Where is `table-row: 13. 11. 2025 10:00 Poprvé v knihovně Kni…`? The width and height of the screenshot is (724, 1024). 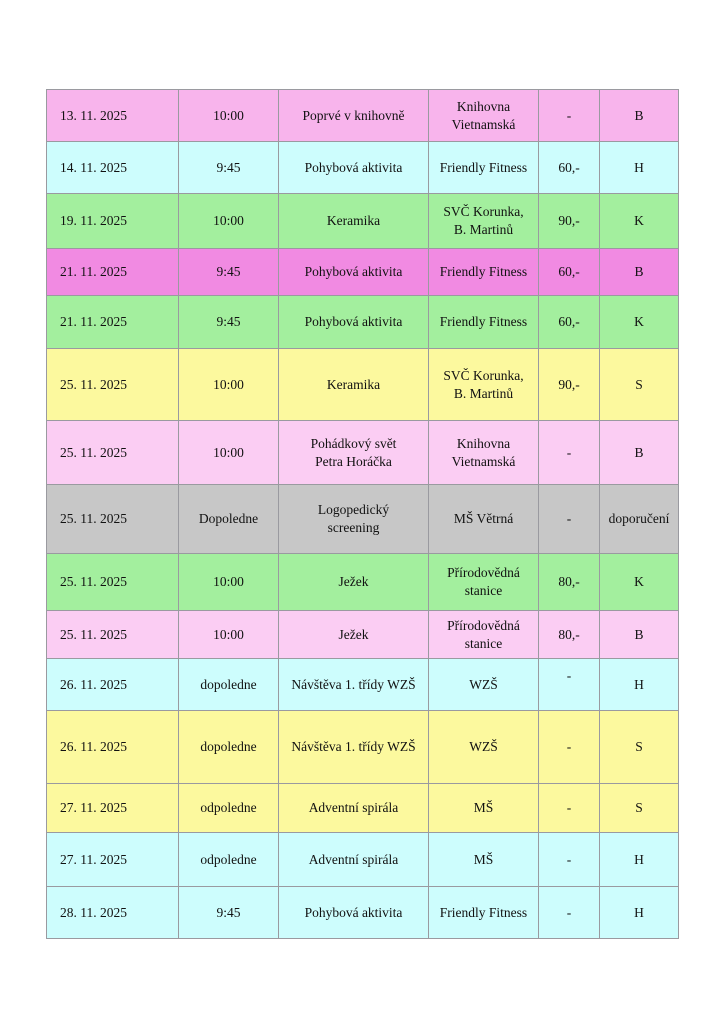
table-row: 13. 11. 2025 10:00 Poprvé v knihovně Kni… is located at coordinates (362, 115).